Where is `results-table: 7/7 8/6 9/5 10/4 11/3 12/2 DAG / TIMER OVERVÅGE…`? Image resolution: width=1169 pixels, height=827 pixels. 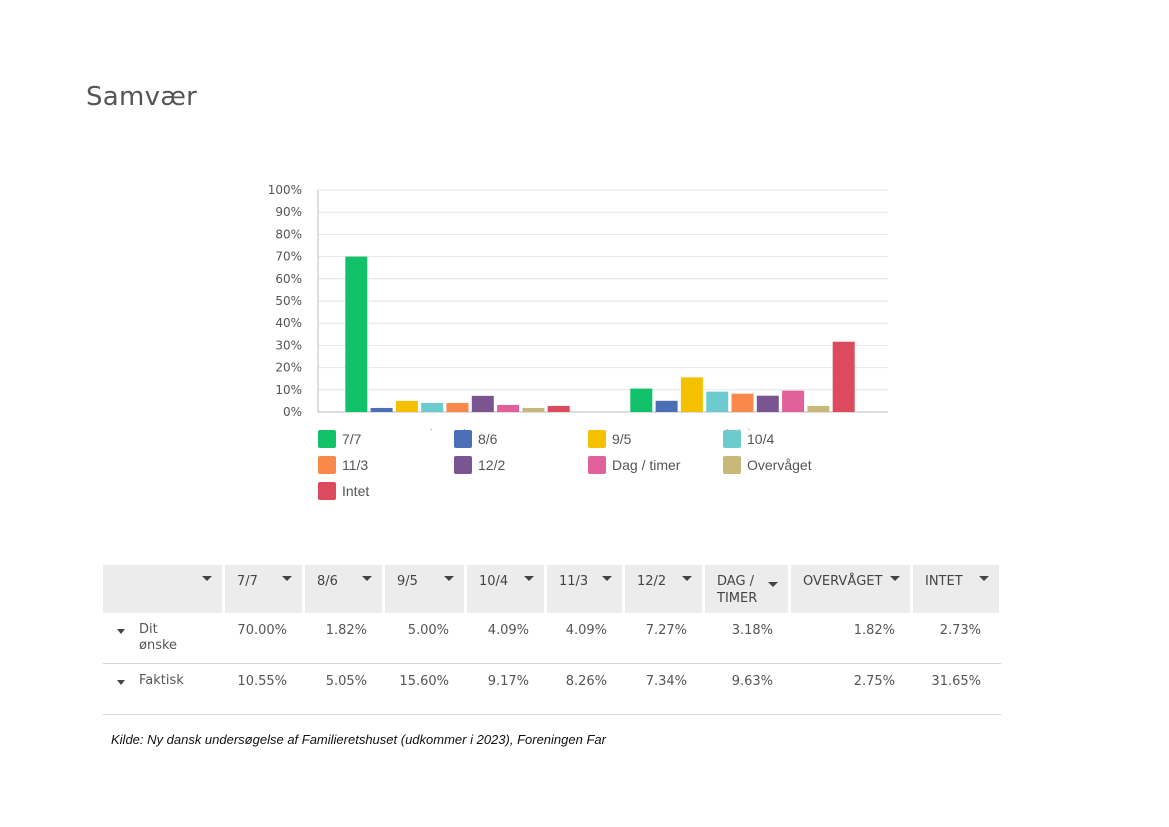 results-table: 7/7 8/6 9/5 10/4 11/3 12/2 DAG / TIMER OVERVÅGE… is located at coordinates (552, 640).